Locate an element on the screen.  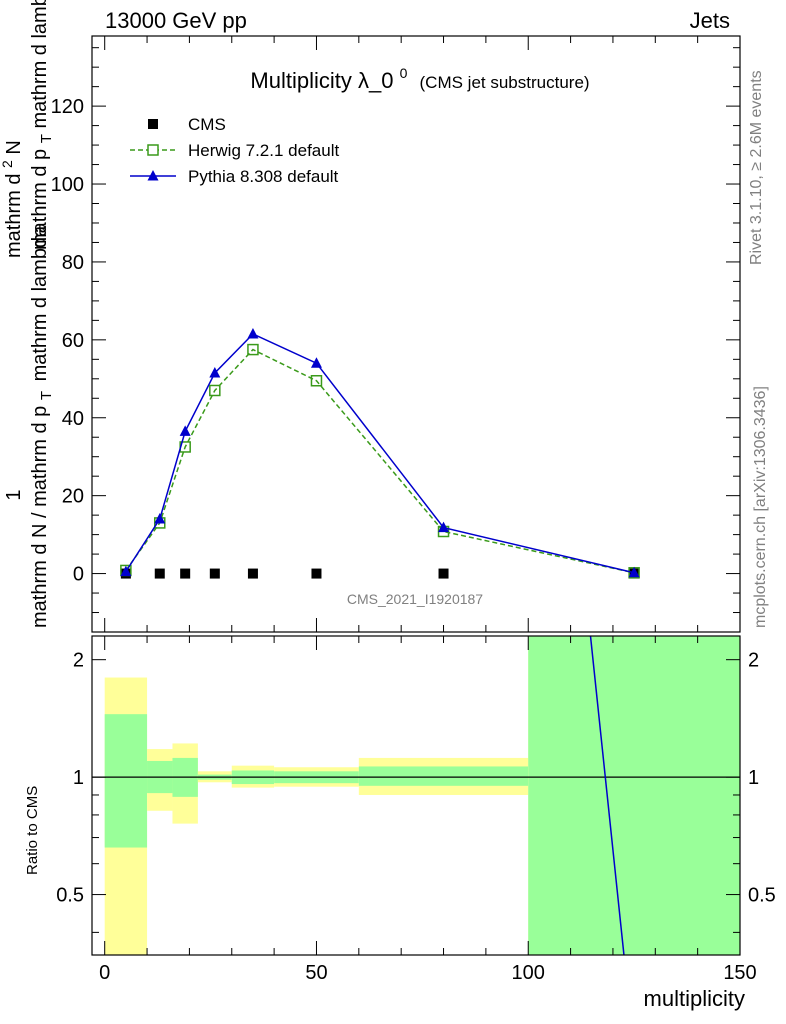
plot-title-main: Multiplicity λ_0 is located at coordinates (321, 80).